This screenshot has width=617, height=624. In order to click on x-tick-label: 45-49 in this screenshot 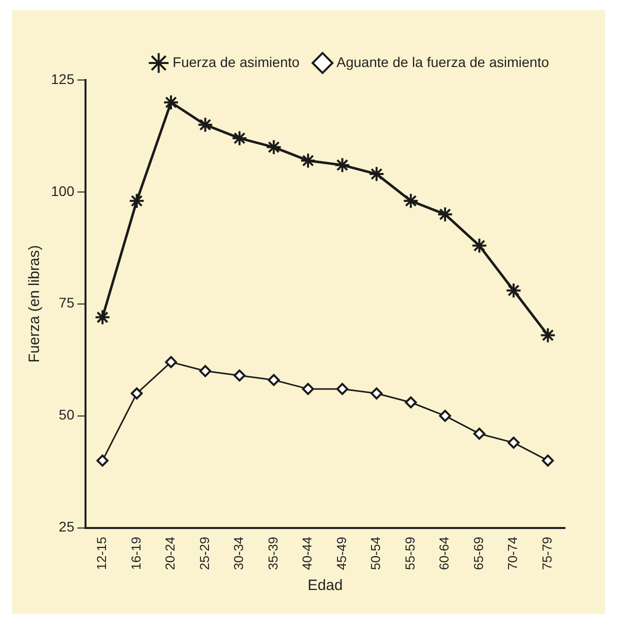, I will do `click(341, 553)`.